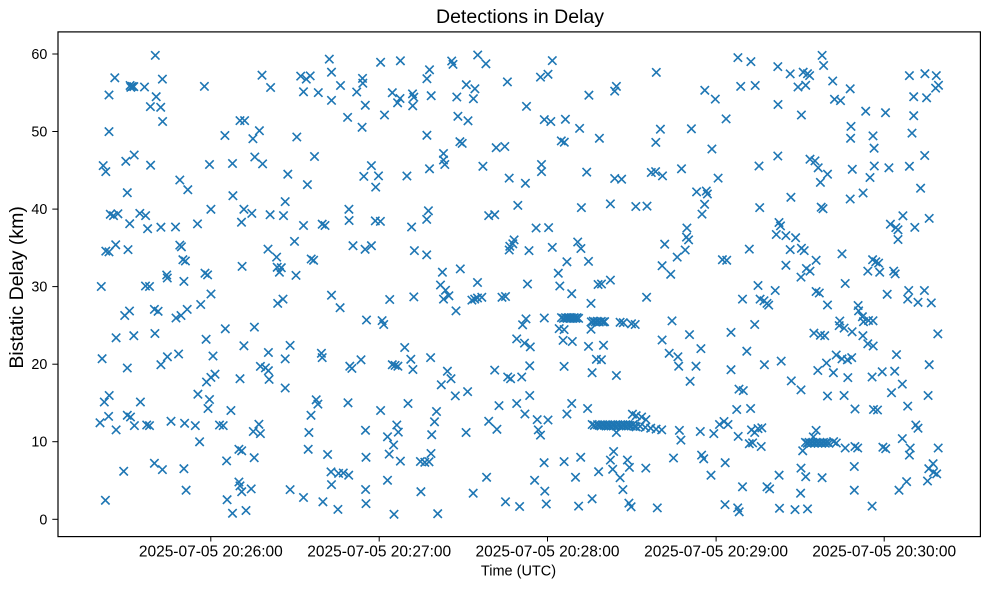 The image size is (989, 590). What do you see at coordinates (39, 365) in the screenshot?
I see `svg-text: 20` at bounding box center [39, 365].